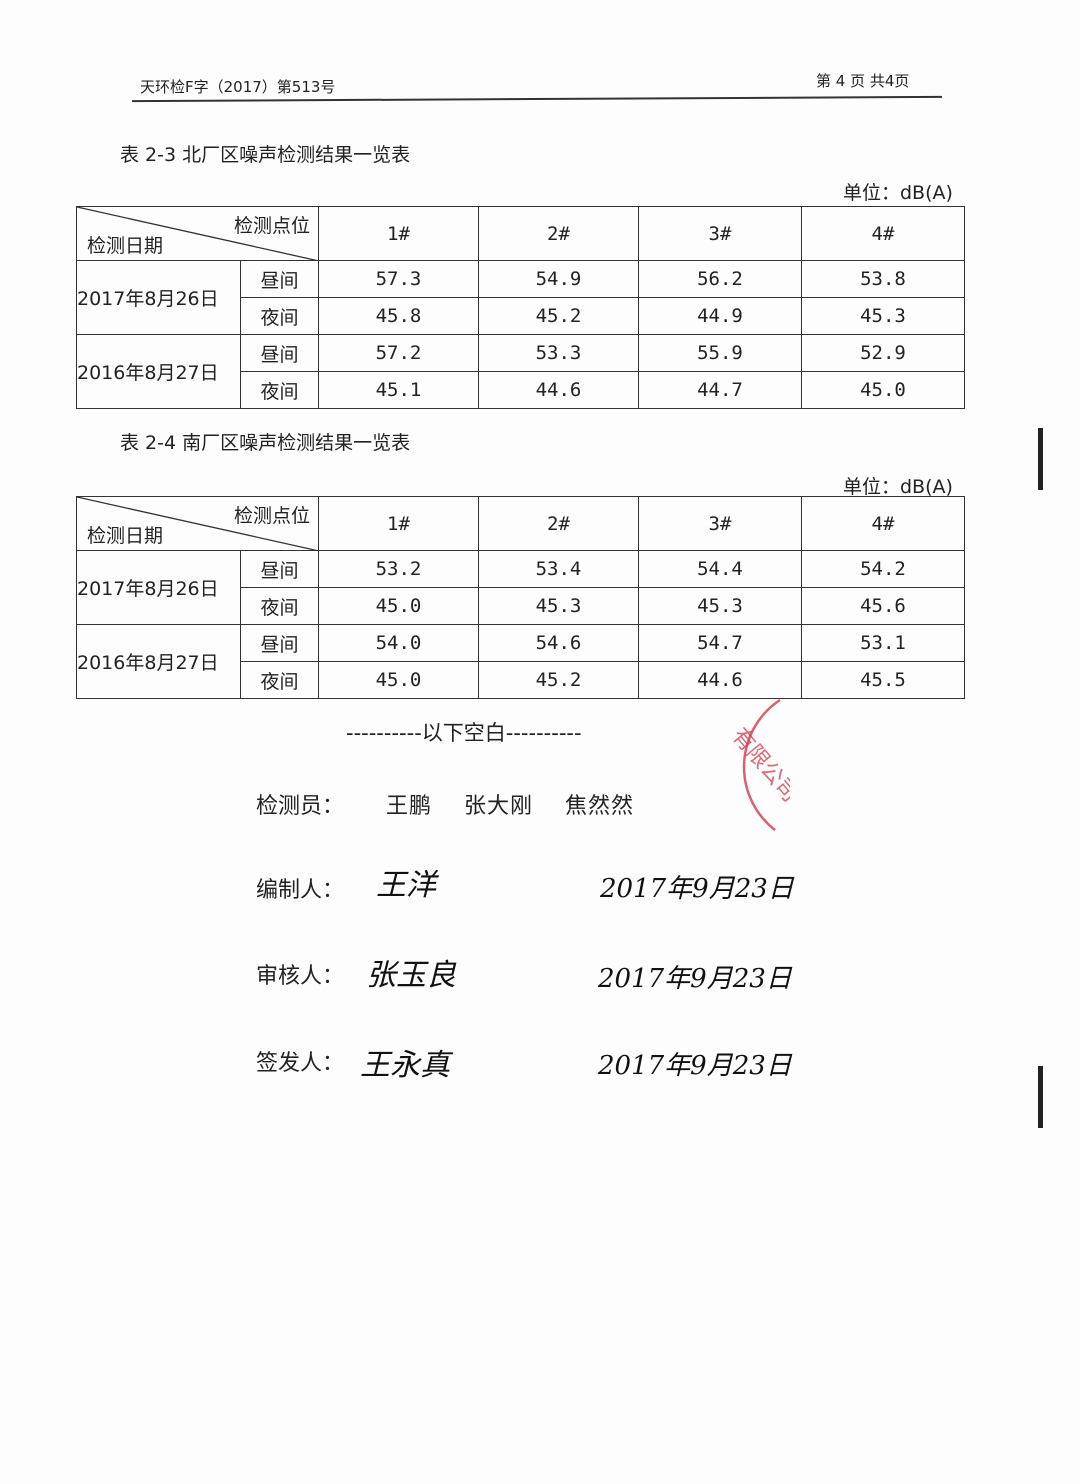 Image resolution: width=1080 pixels, height=1484 pixels. Describe the element at coordinates (398, 390) in the screenshot. I see `value-cell: 45.1` at that location.